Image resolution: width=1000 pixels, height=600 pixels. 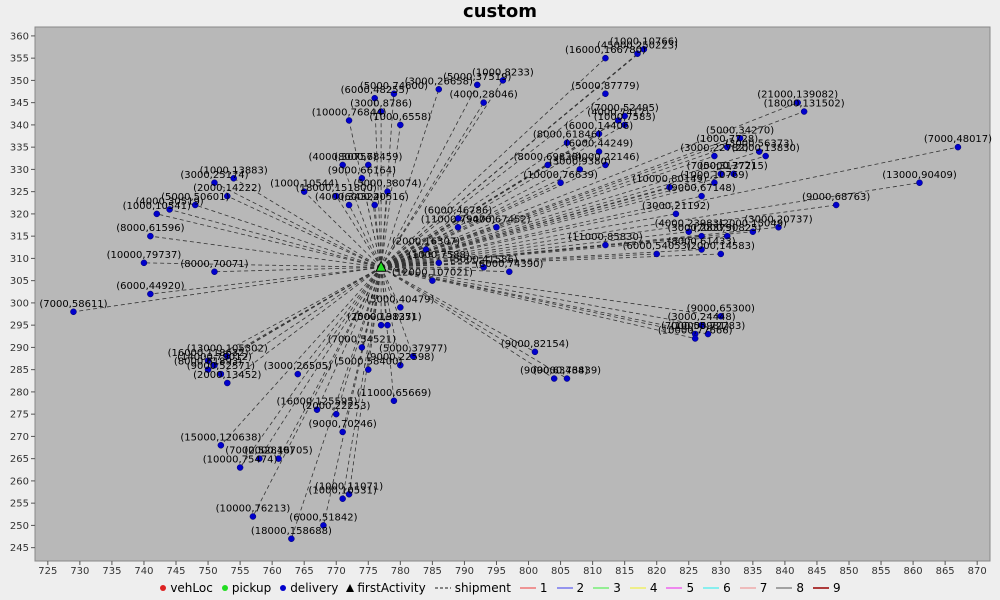 What do you see at coordinates (343, 157) in the screenshot?
I see `point-label: (4000,30757)` at bounding box center [343, 157].